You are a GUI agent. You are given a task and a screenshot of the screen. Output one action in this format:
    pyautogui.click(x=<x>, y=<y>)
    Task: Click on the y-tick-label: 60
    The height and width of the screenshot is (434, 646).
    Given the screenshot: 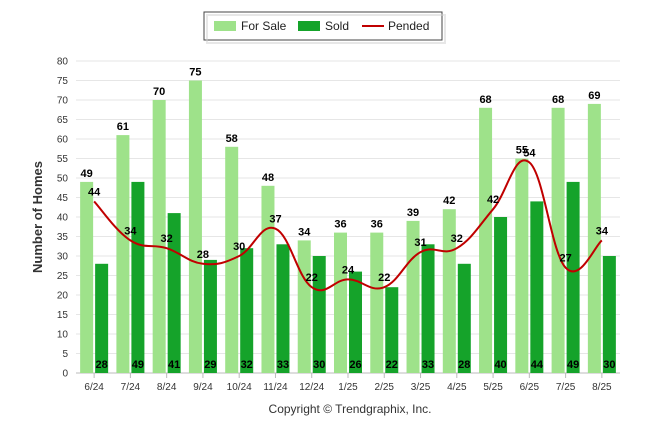 What is the action you would take?
    pyautogui.click(x=63, y=140)
    